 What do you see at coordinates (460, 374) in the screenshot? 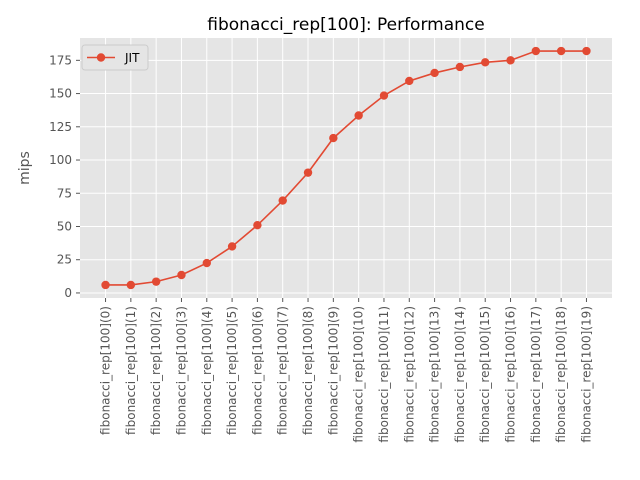
I see `x-tick-label: fibonacci_rep[100](14)` at bounding box center [460, 374].